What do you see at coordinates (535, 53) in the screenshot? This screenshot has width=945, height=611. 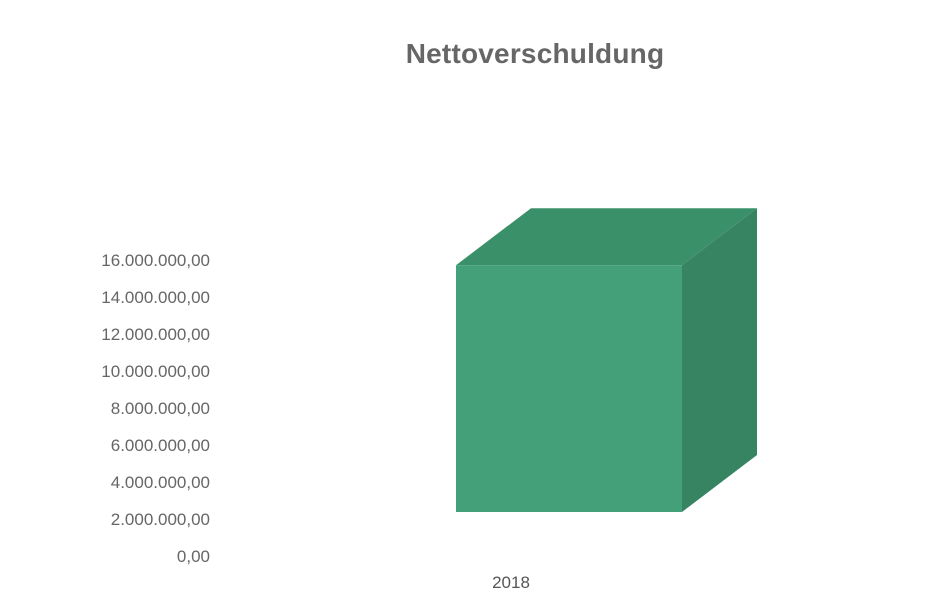 I see `chart-title: Nettoverschuldung` at bounding box center [535, 53].